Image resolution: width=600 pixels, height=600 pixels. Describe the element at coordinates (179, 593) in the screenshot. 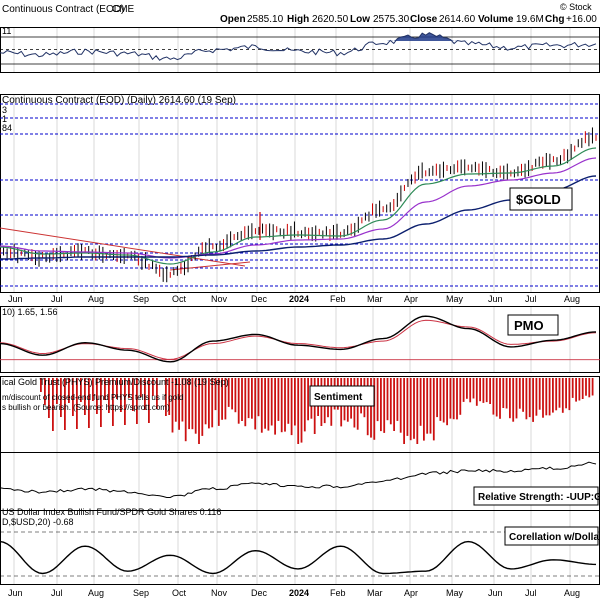

I see `x-tick-label-bottom: Oct` at that location.